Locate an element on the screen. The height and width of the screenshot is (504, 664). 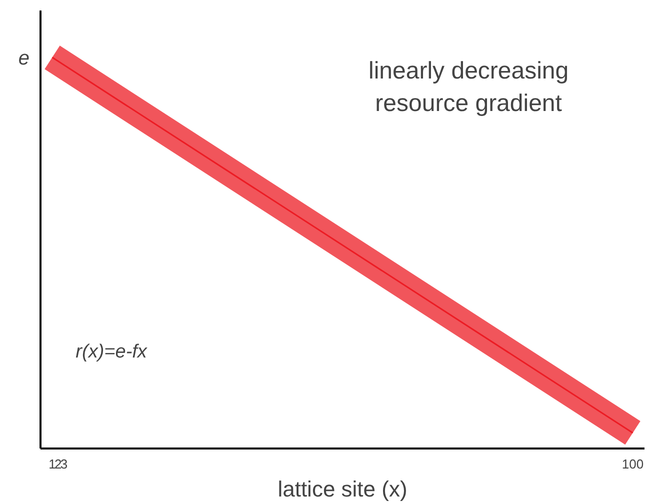
x-tick-label: 2 is located at coordinates (58, 464).